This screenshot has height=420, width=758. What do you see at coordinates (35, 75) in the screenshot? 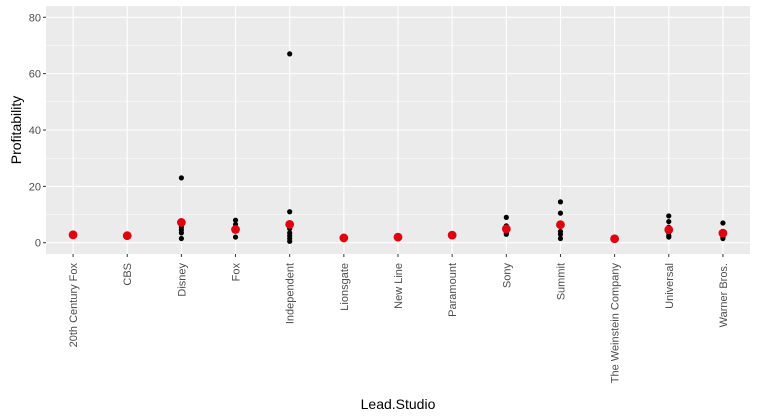
I see `y-tick-label: 60` at bounding box center [35, 75].